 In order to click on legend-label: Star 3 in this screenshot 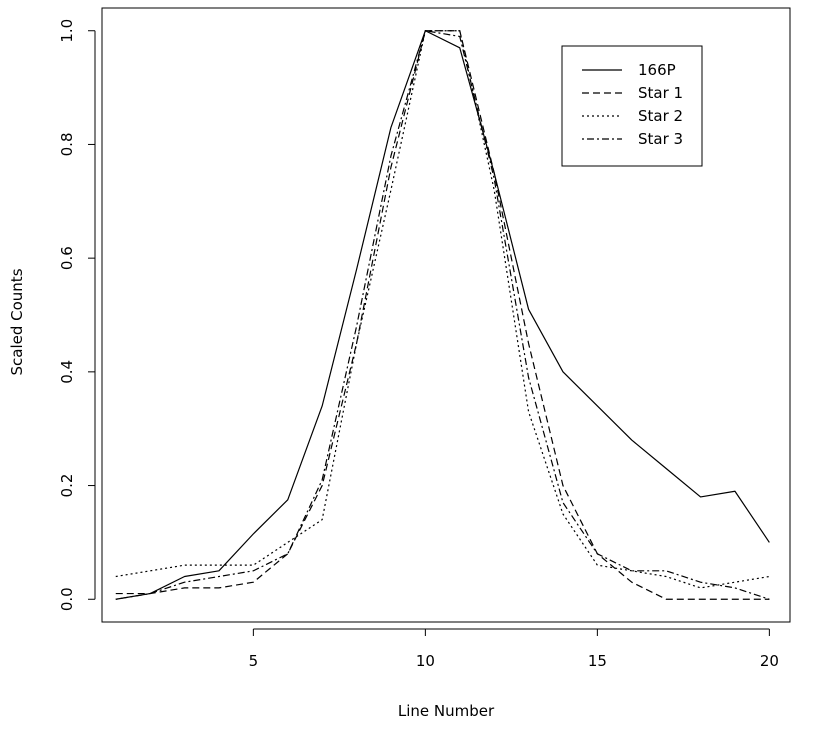, I will do `click(660, 139)`.